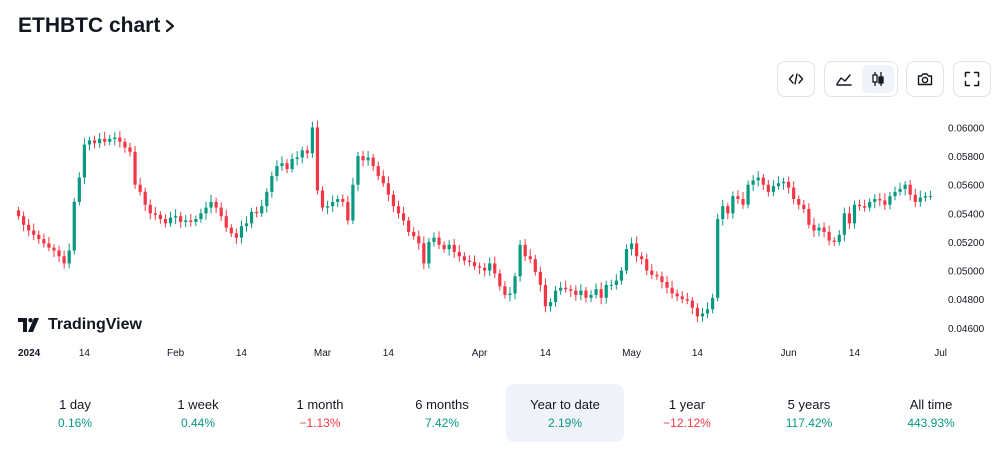 This screenshot has width=1000, height=453. What do you see at coordinates (931, 404) in the screenshot?
I see `period-label: All time` at bounding box center [931, 404].